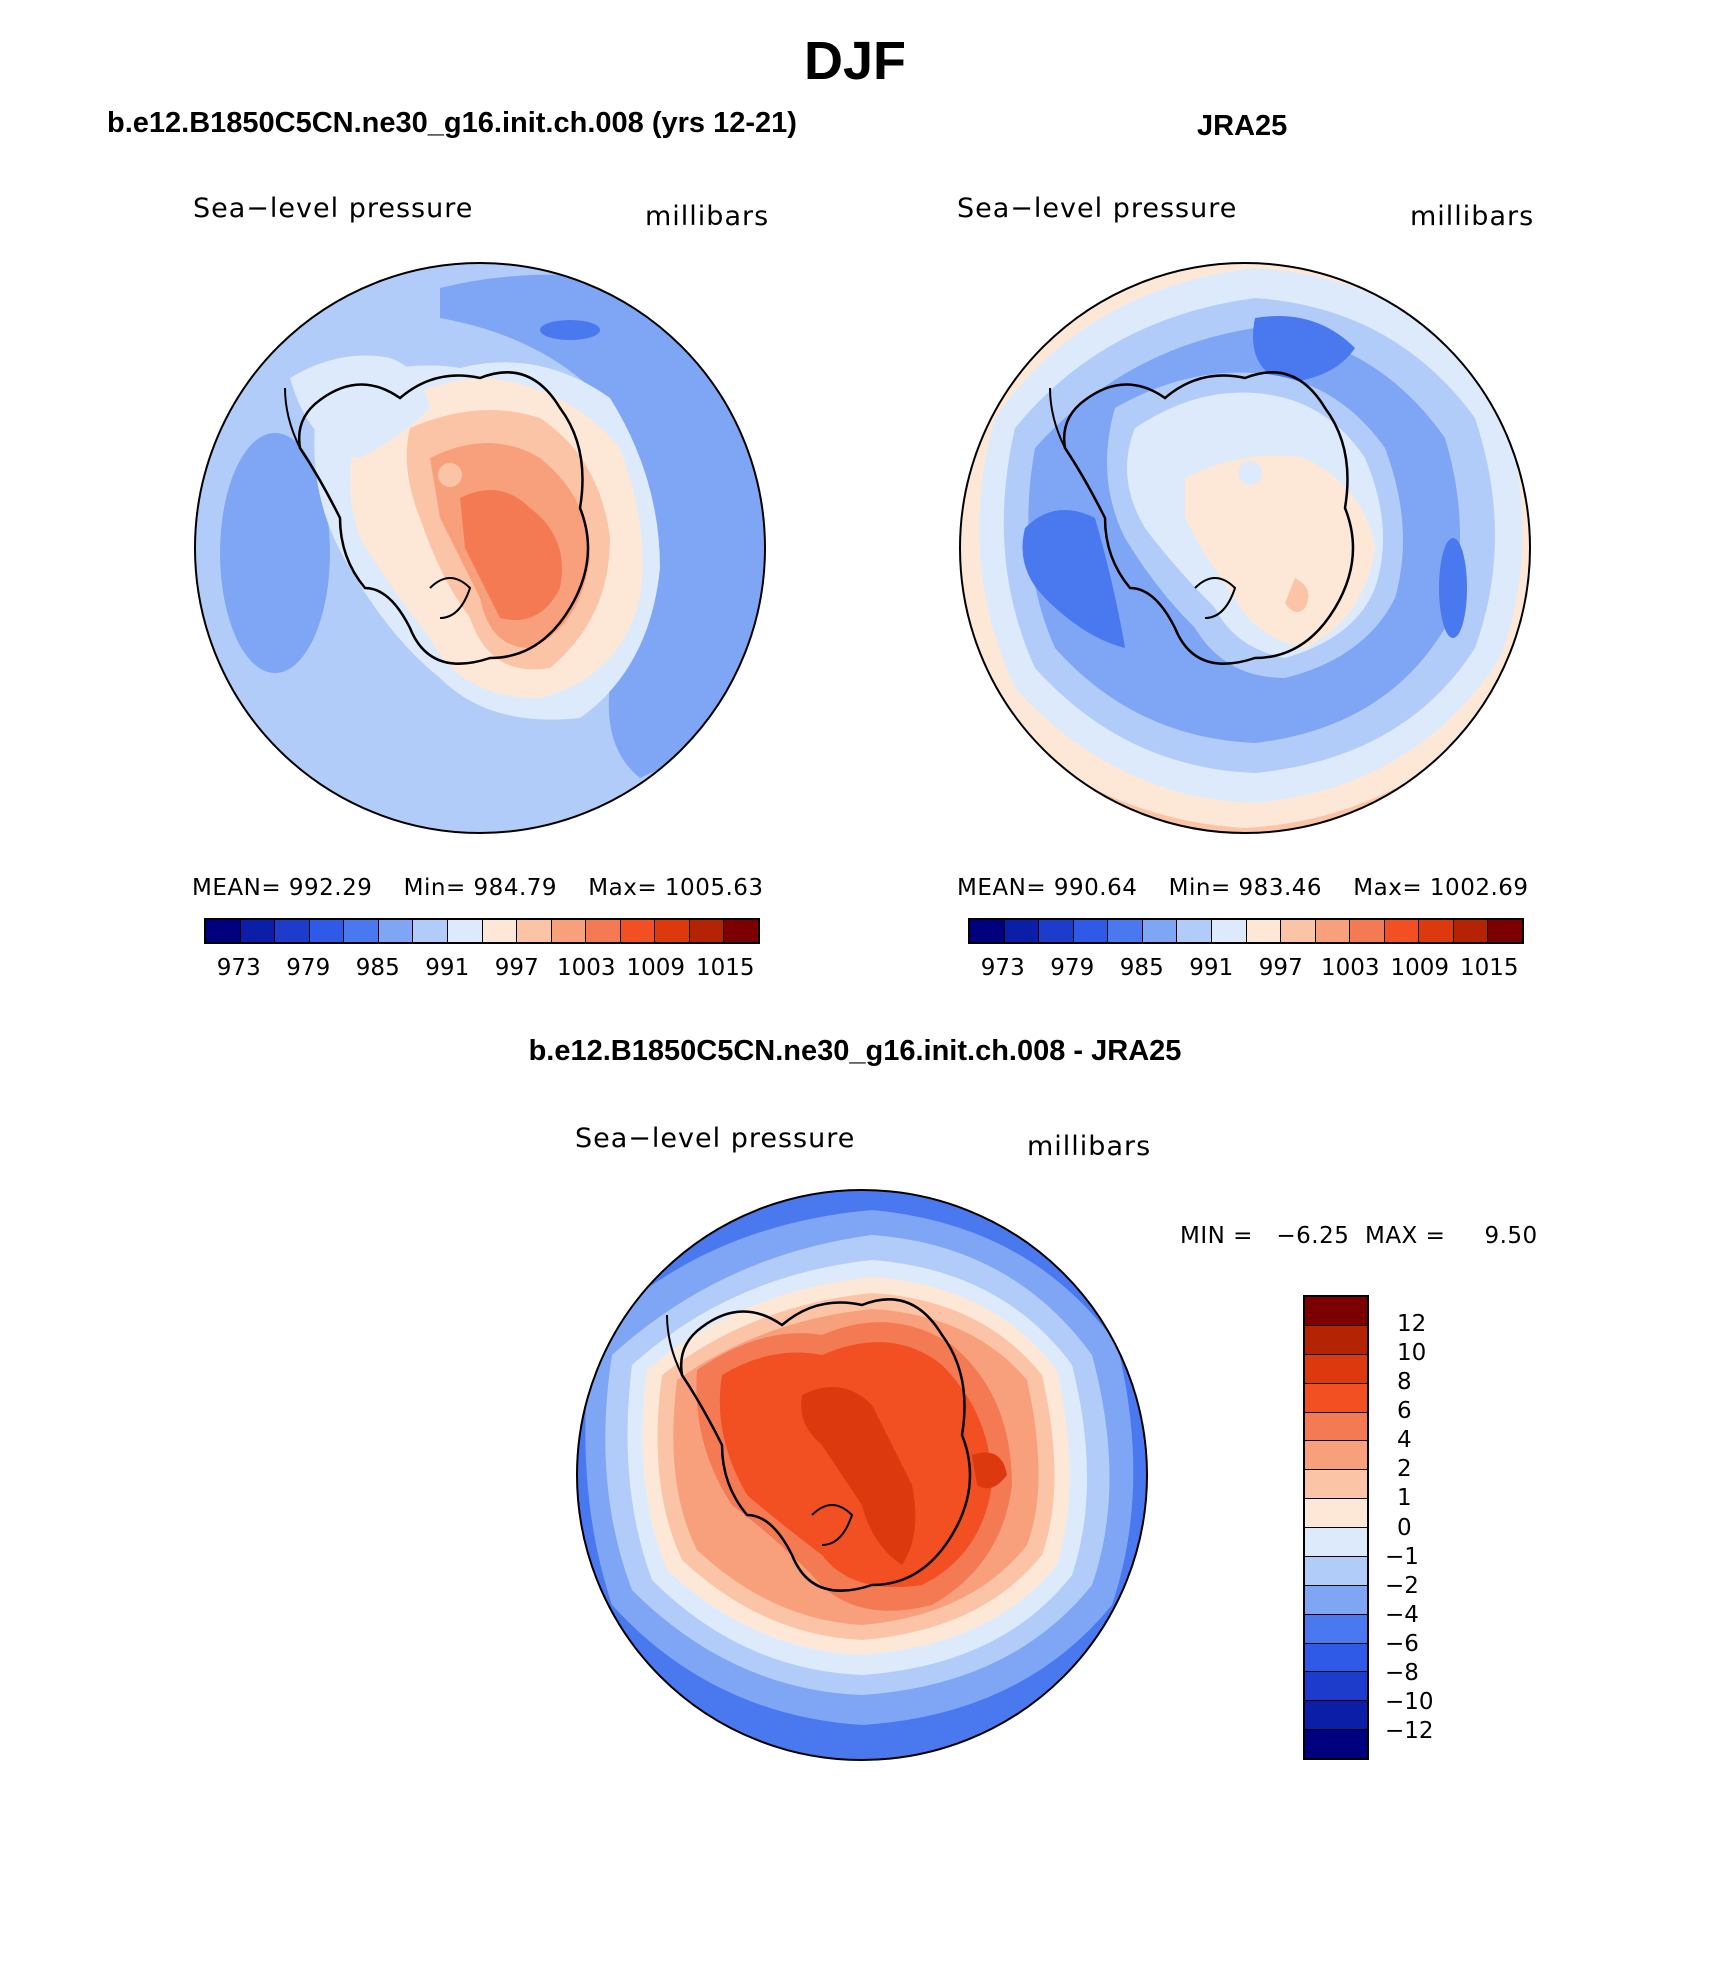  I want to click on model-mean-label: MEAN=, so click(237, 888).